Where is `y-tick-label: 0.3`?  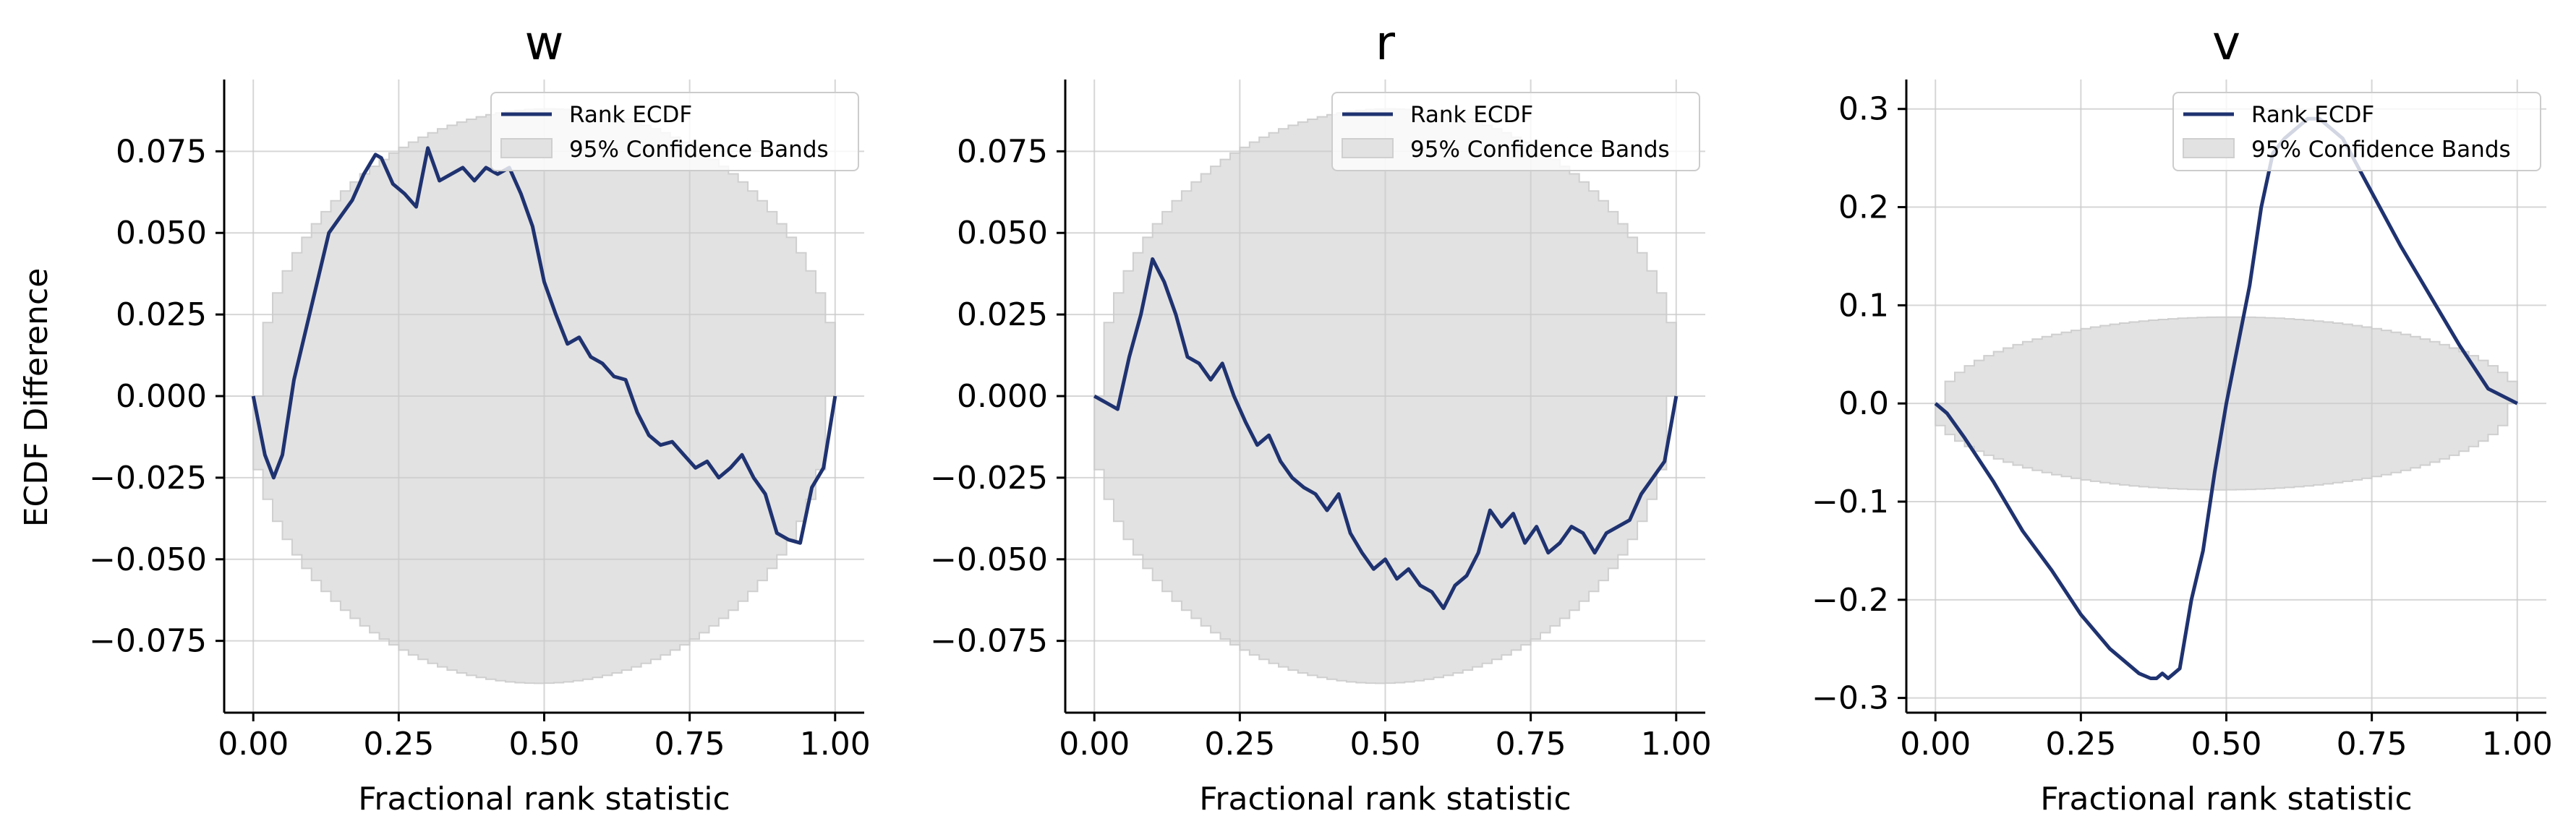 y-tick-label: 0.3 is located at coordinates (1863, 109).